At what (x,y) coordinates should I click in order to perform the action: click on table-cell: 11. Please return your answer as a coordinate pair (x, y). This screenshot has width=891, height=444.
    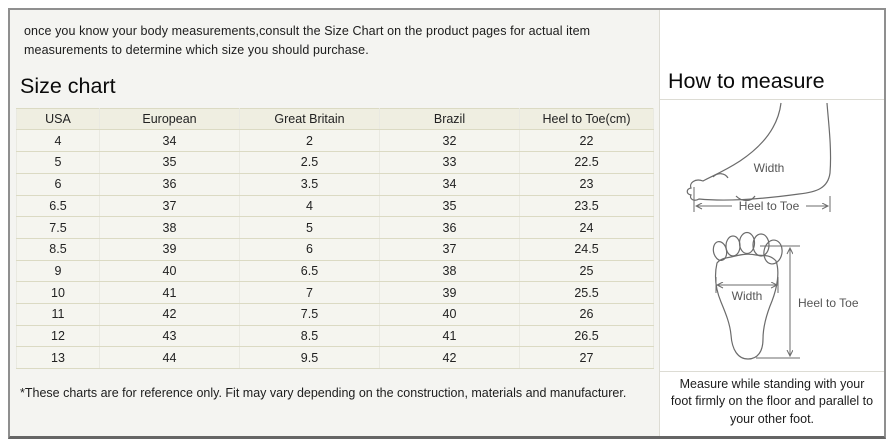
    Looking at the image, I should click on (58, 314).